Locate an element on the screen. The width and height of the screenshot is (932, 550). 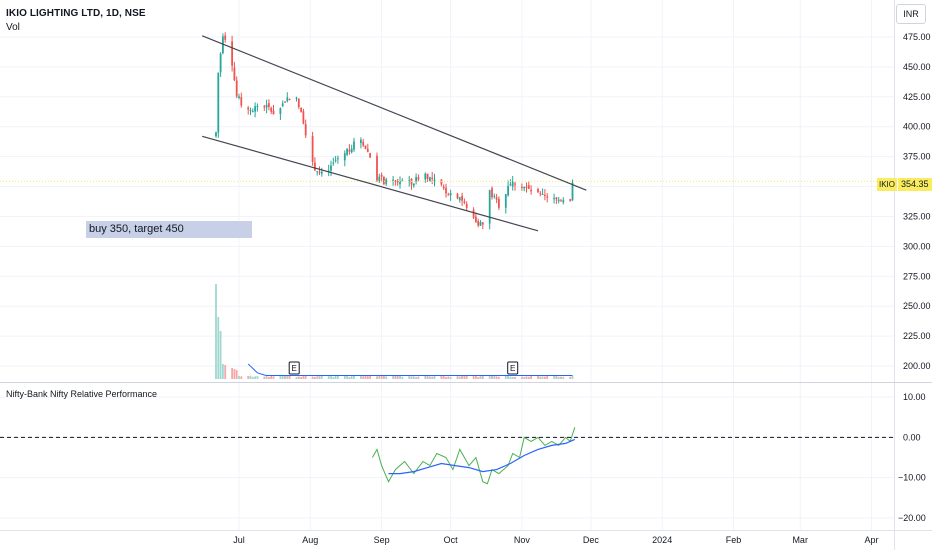
symbol-title: IKIO LIGHTING LTD, 1D, NSE is located at coordinates (76, 13).